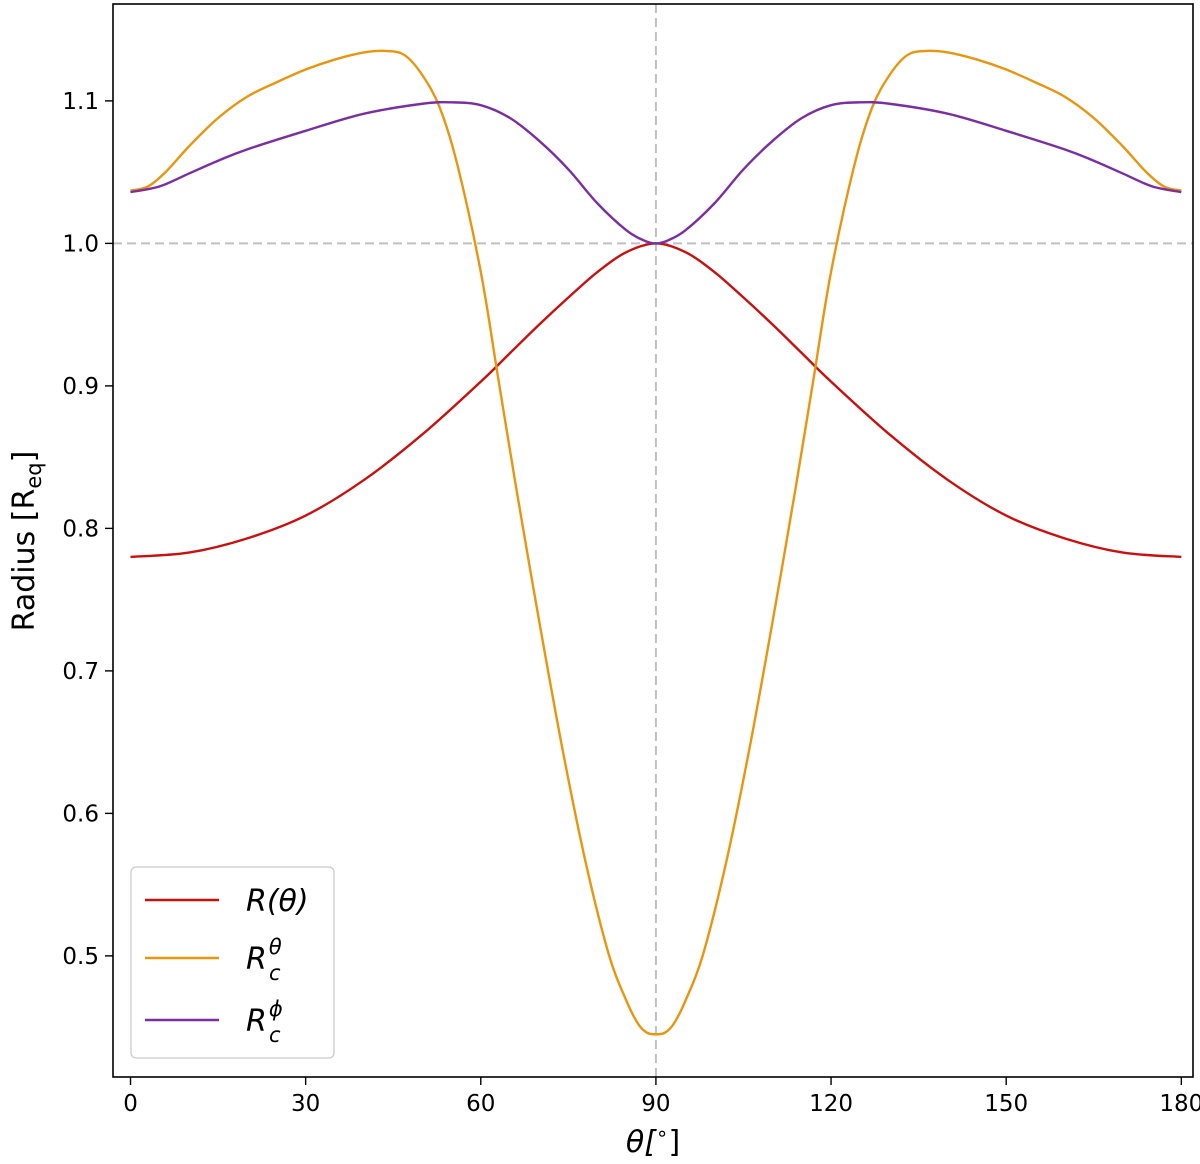 The width and height of the screenshot is (1200, 1164). Describe the element at coordinates (80, 387) in the screenshot. I see `y-tick-label: 0.9` at that location.